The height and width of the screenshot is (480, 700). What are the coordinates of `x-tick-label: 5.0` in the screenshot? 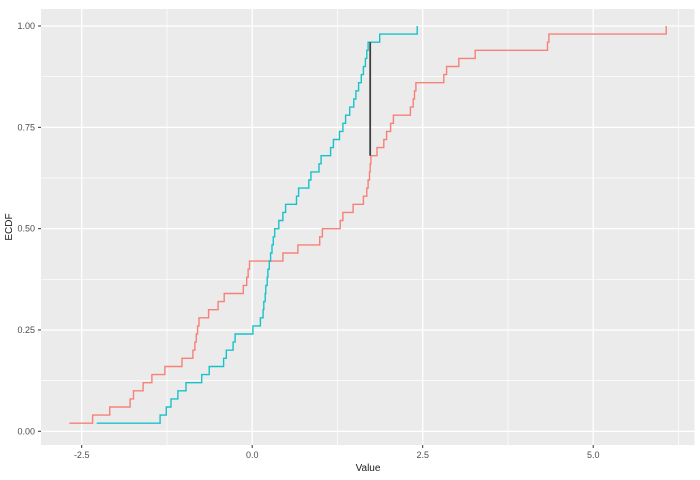 It's located at (593, 455).